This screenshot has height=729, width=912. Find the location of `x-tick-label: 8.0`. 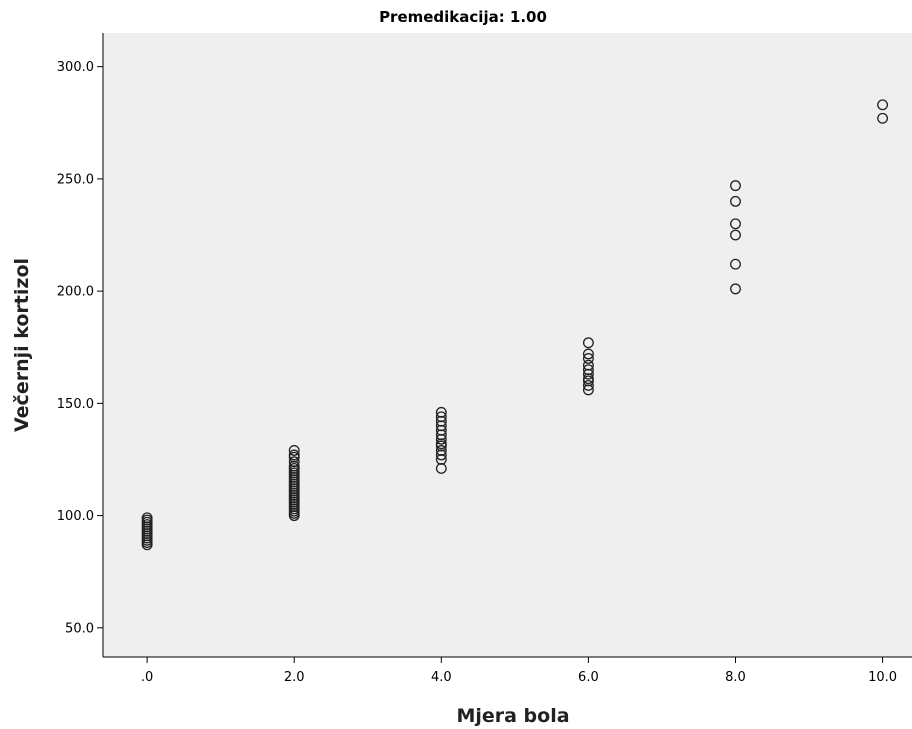

x-tick-label: 8.0 is located at coordinates (735, 677).